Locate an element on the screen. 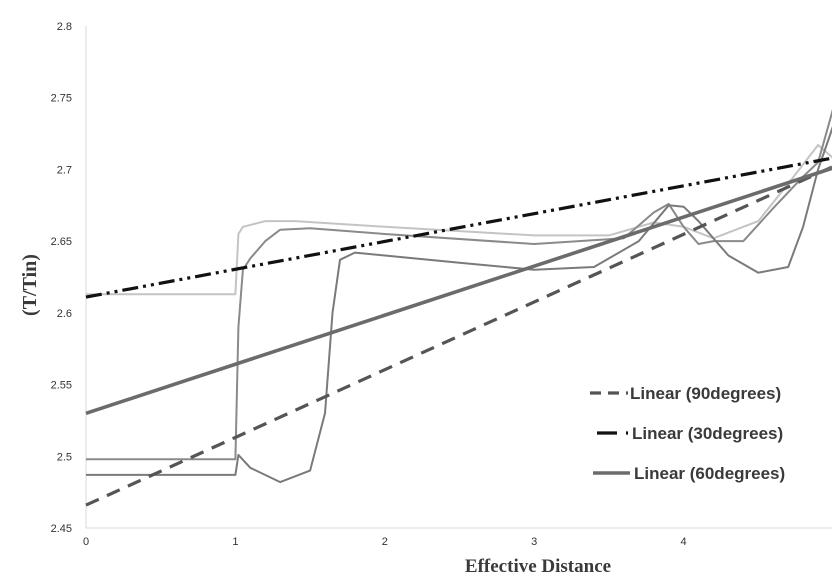 This screenshot has height=578, width=832. x-tick-labels: 0 1 2 3 4 is located at coordinates (385, 542).